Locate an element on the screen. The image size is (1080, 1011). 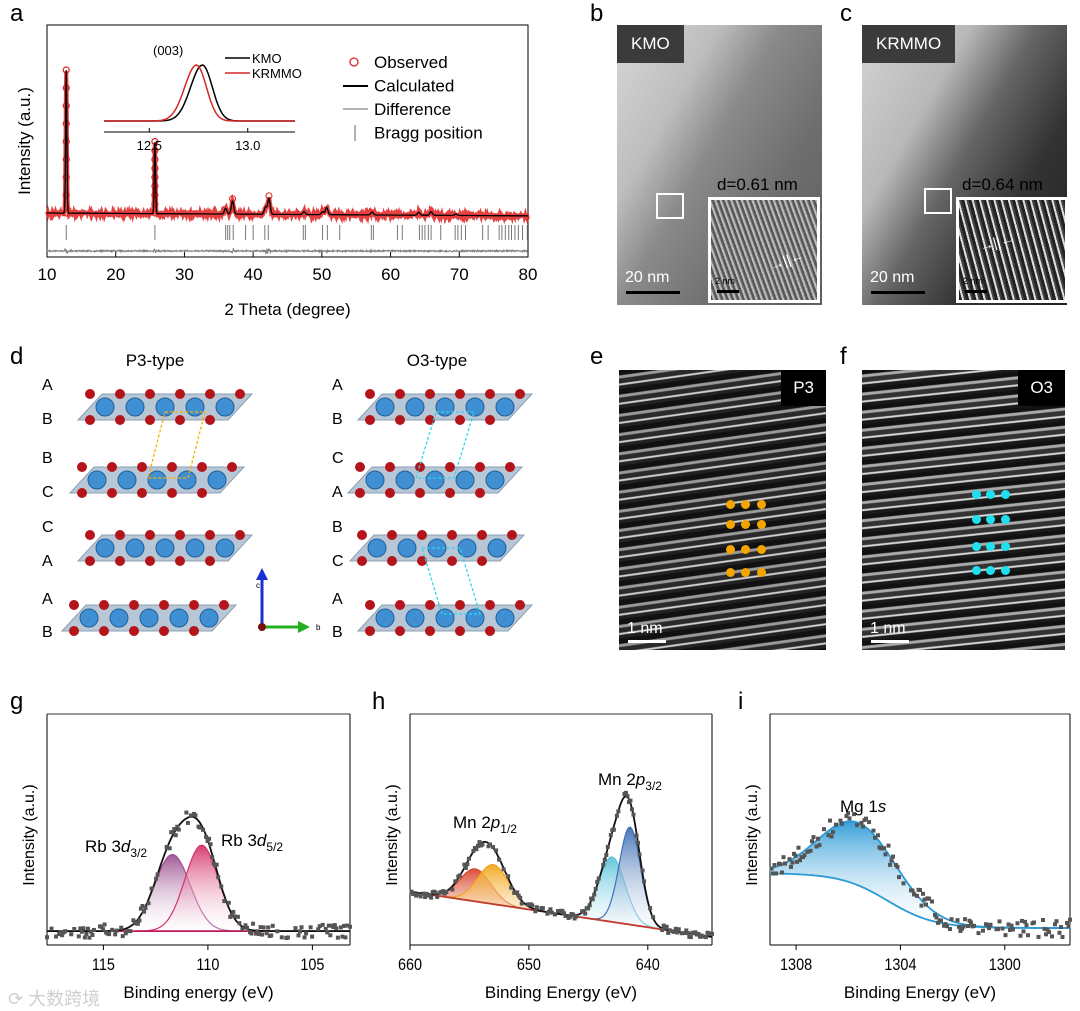
x-tick-label: 40 is located at coordinates (253, 274).